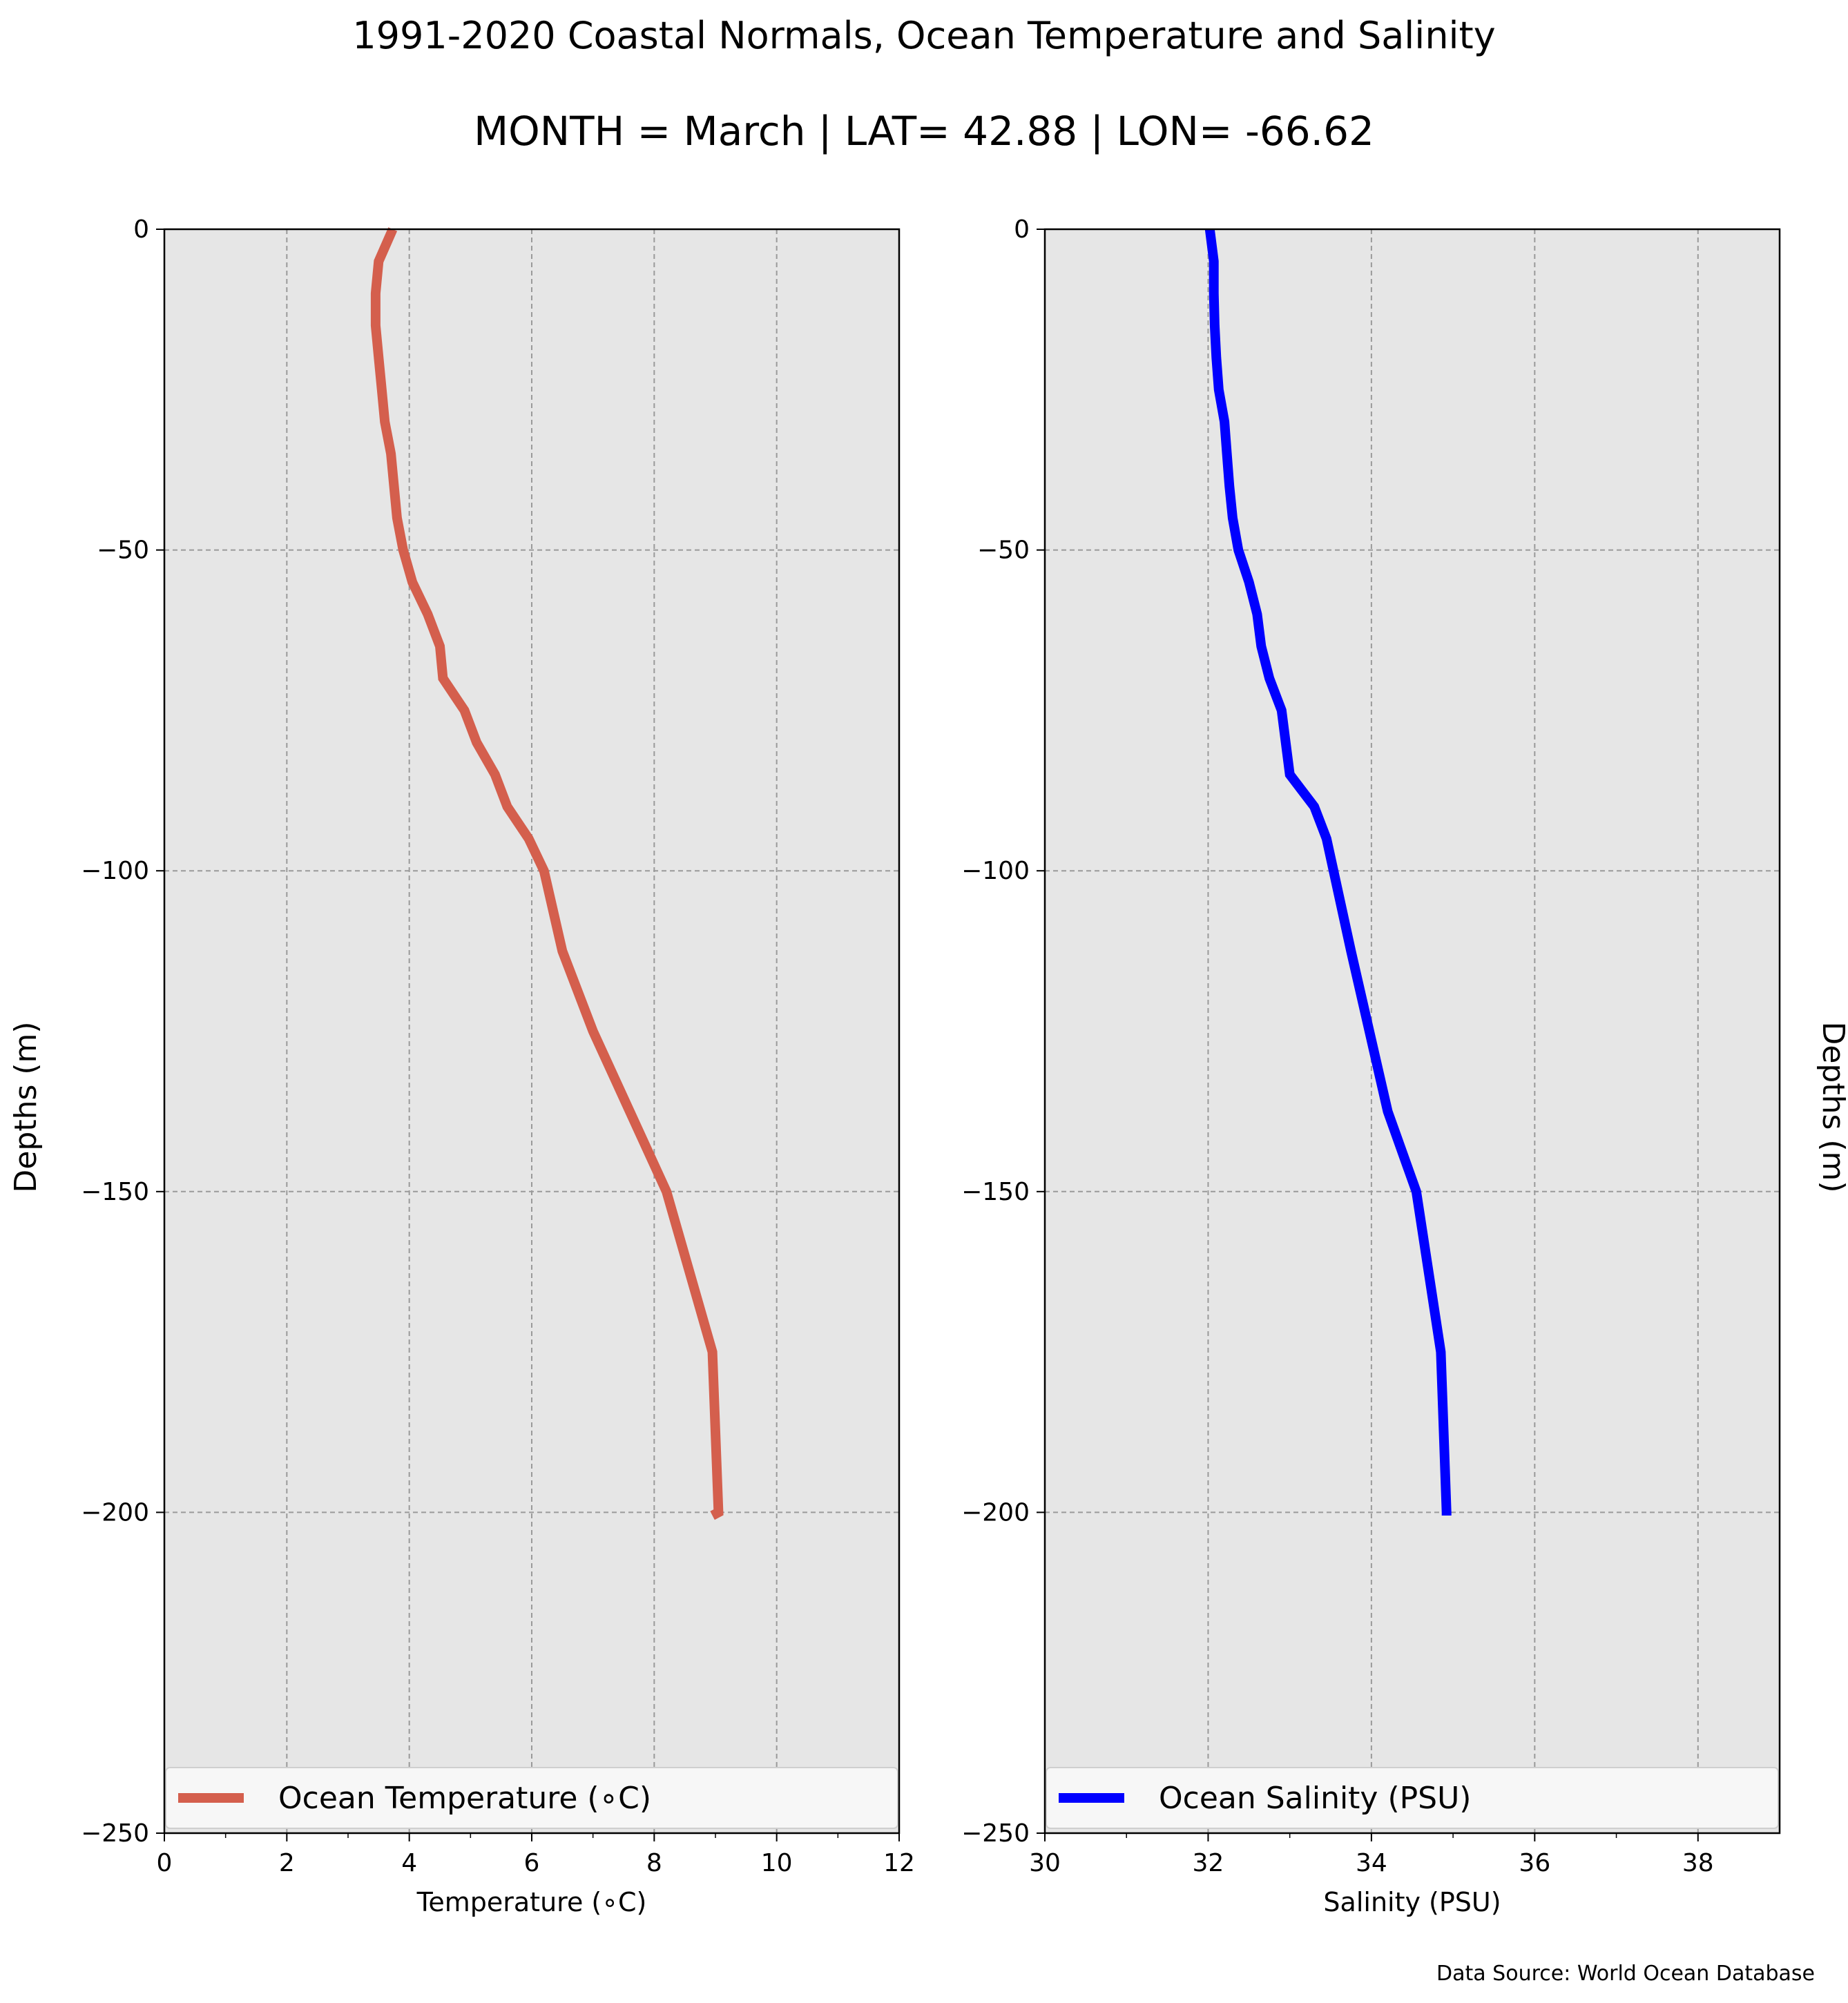 The width and height of the screenshot is (1848, 2003). Describe the element at coordinates (654, 1863) in the screenshot. I see `x-tick-label: 8` at that location.